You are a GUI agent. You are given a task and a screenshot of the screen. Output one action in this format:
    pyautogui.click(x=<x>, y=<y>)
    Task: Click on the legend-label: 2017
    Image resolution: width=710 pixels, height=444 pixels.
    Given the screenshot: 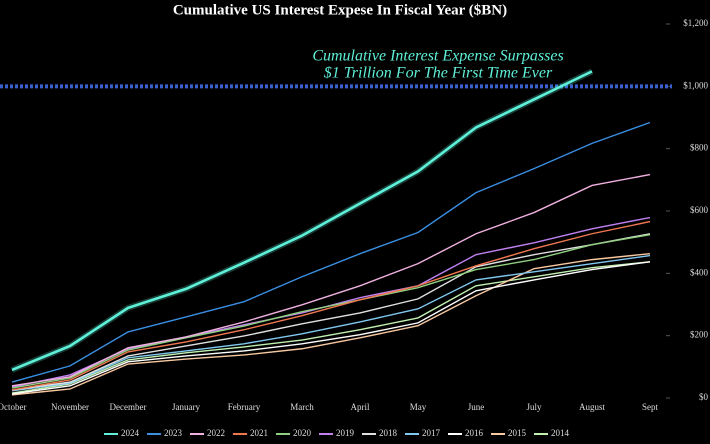 What is the action you would take?
    pyautogui.click(x=431, y=433)
    